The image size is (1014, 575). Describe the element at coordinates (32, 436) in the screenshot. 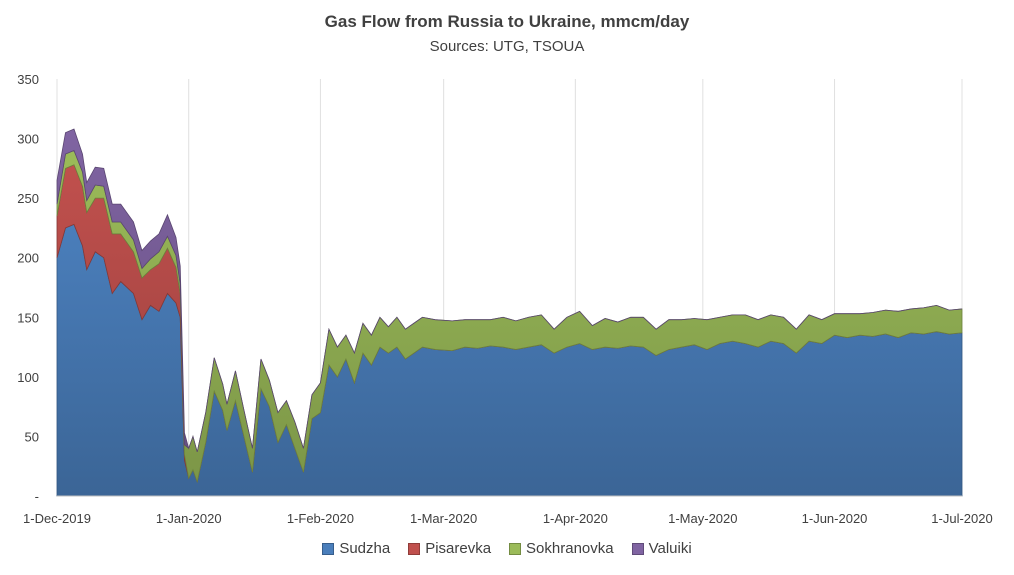

I see `y-tick-label: 50` at that location.